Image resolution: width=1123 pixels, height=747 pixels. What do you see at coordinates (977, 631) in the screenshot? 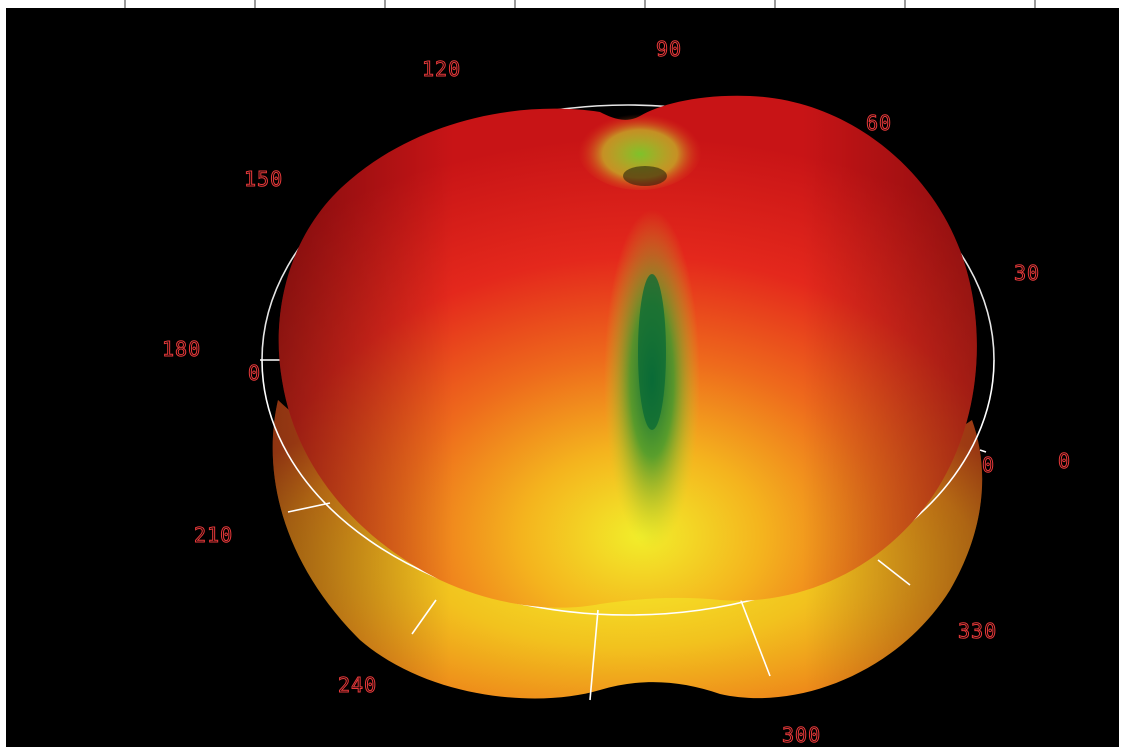
I see `angle-label-330: 330` at bounding box center [977, 631].